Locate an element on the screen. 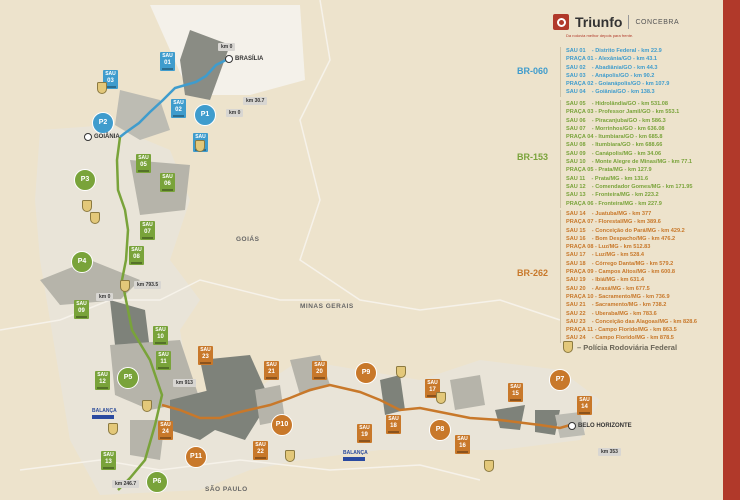  sau-marker: SAU 05 is located at coordinates (143, 163).